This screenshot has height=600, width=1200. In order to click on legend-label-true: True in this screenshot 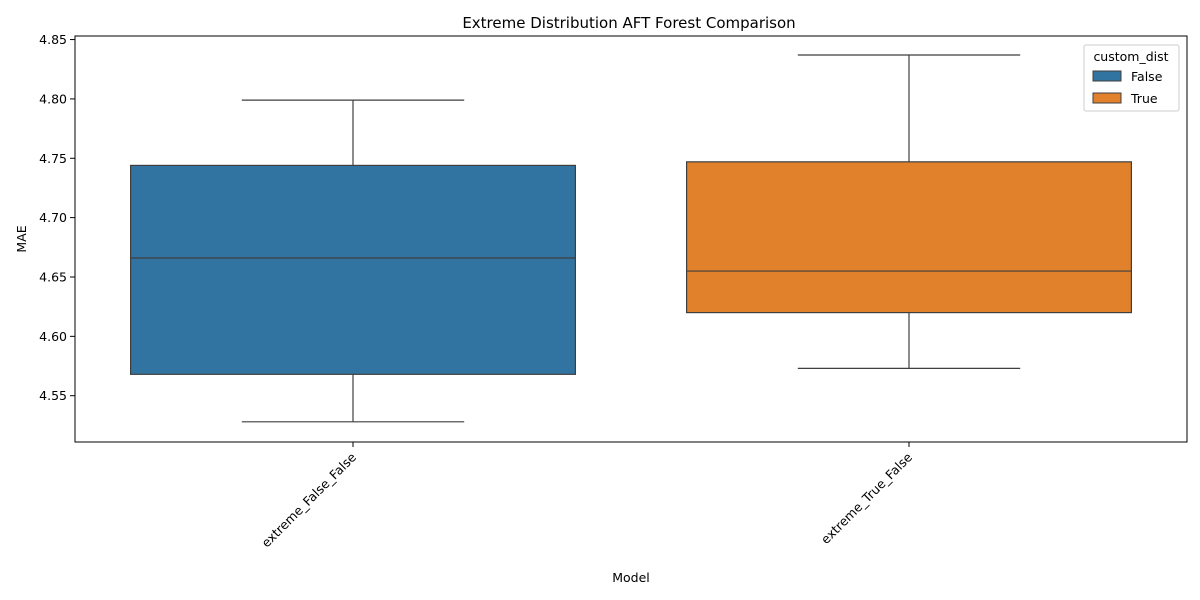, I will do `click(1144, 98)`.